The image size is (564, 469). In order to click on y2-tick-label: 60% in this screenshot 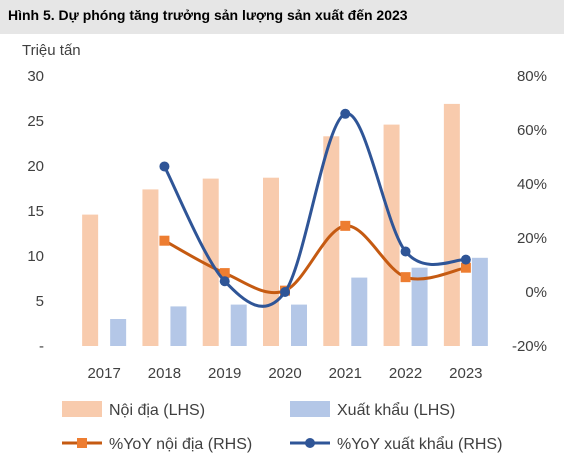, I will do `click(532, 130)`.